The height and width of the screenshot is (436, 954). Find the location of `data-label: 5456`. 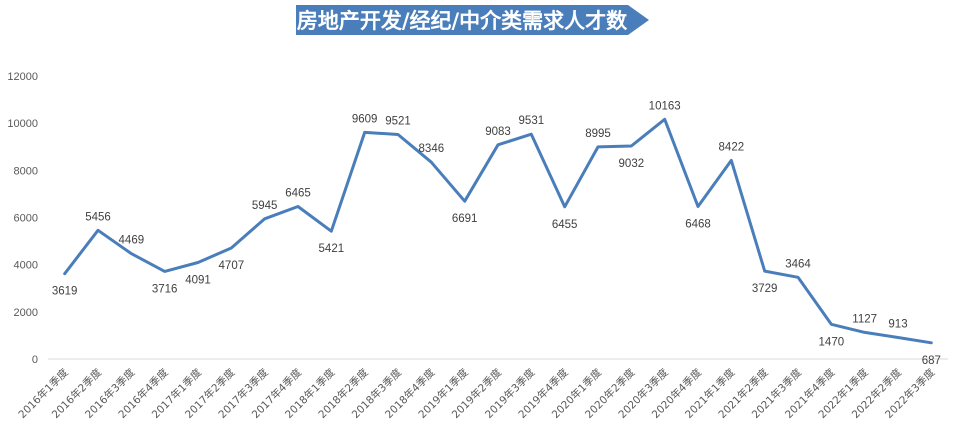

data-label: 5456 is located at coordinates (98, 217).